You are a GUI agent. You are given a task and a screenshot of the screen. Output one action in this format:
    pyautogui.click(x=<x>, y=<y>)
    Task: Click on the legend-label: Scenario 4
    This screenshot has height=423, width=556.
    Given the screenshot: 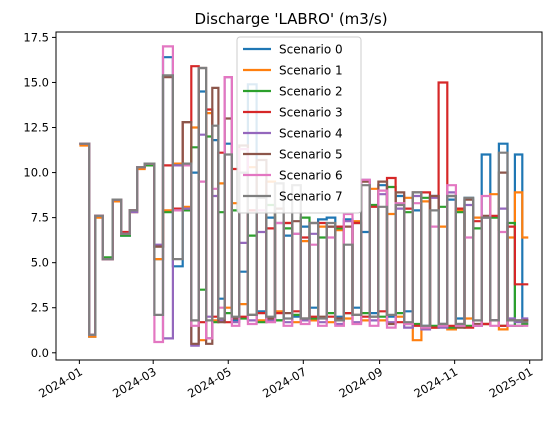 What is the action you would take?
    pyautogui.click(x=311, y=134)
    